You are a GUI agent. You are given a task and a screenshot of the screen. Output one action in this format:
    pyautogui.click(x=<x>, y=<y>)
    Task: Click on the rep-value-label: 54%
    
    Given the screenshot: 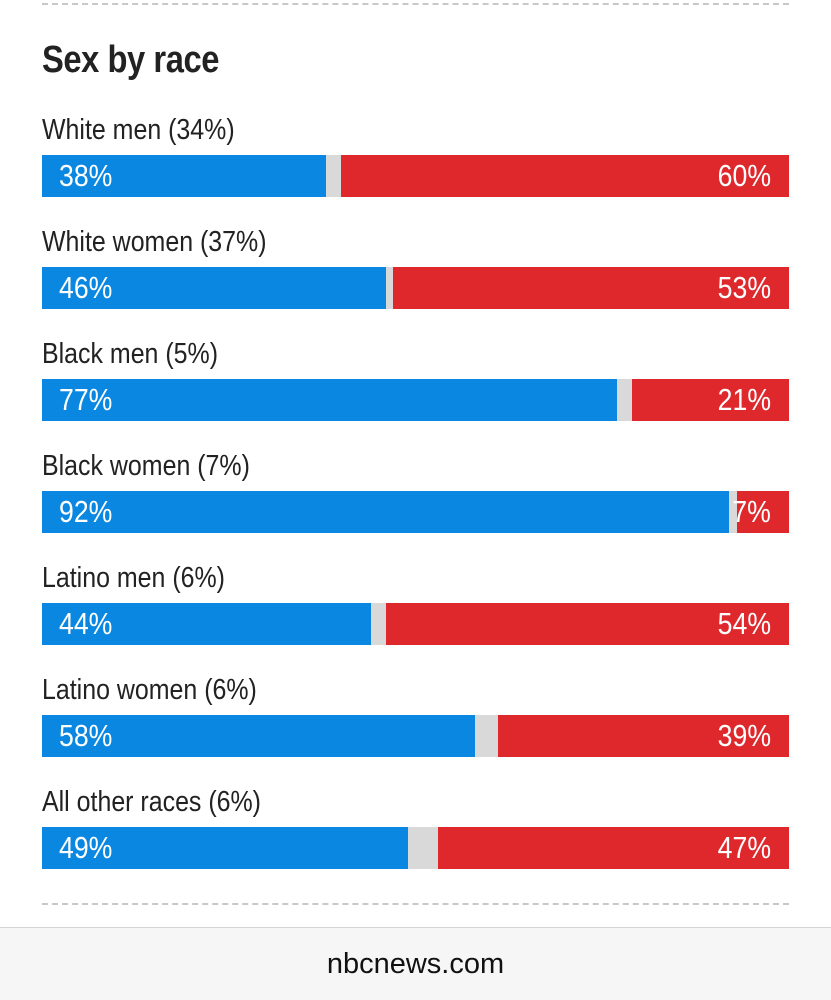 What is the action you would take?
    pyautogui.click(x=744, y=623)
    